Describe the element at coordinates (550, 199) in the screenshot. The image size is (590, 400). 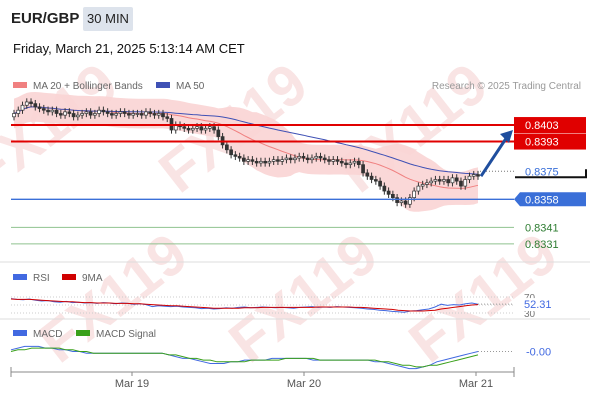
I see `support-label-box` at that location.